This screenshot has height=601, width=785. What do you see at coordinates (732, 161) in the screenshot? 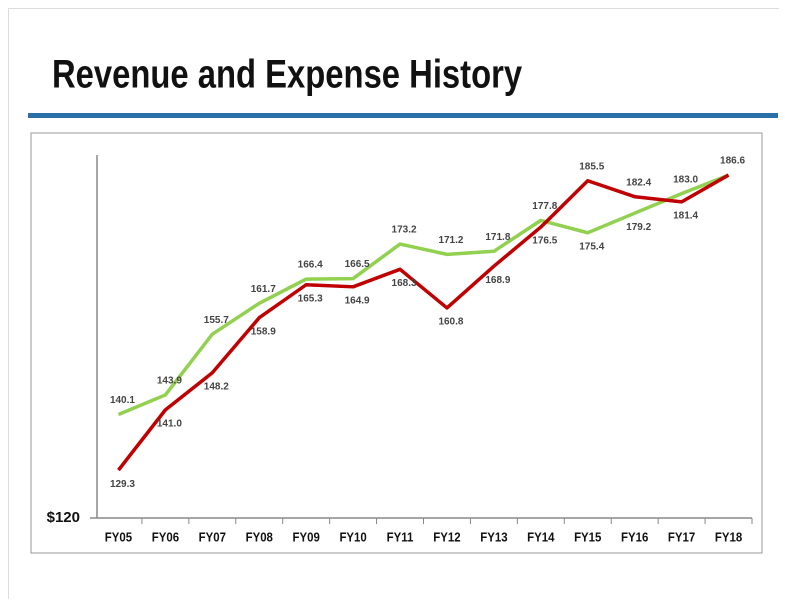
I see `data-label: 186.6` at bounding box center [732, 161].